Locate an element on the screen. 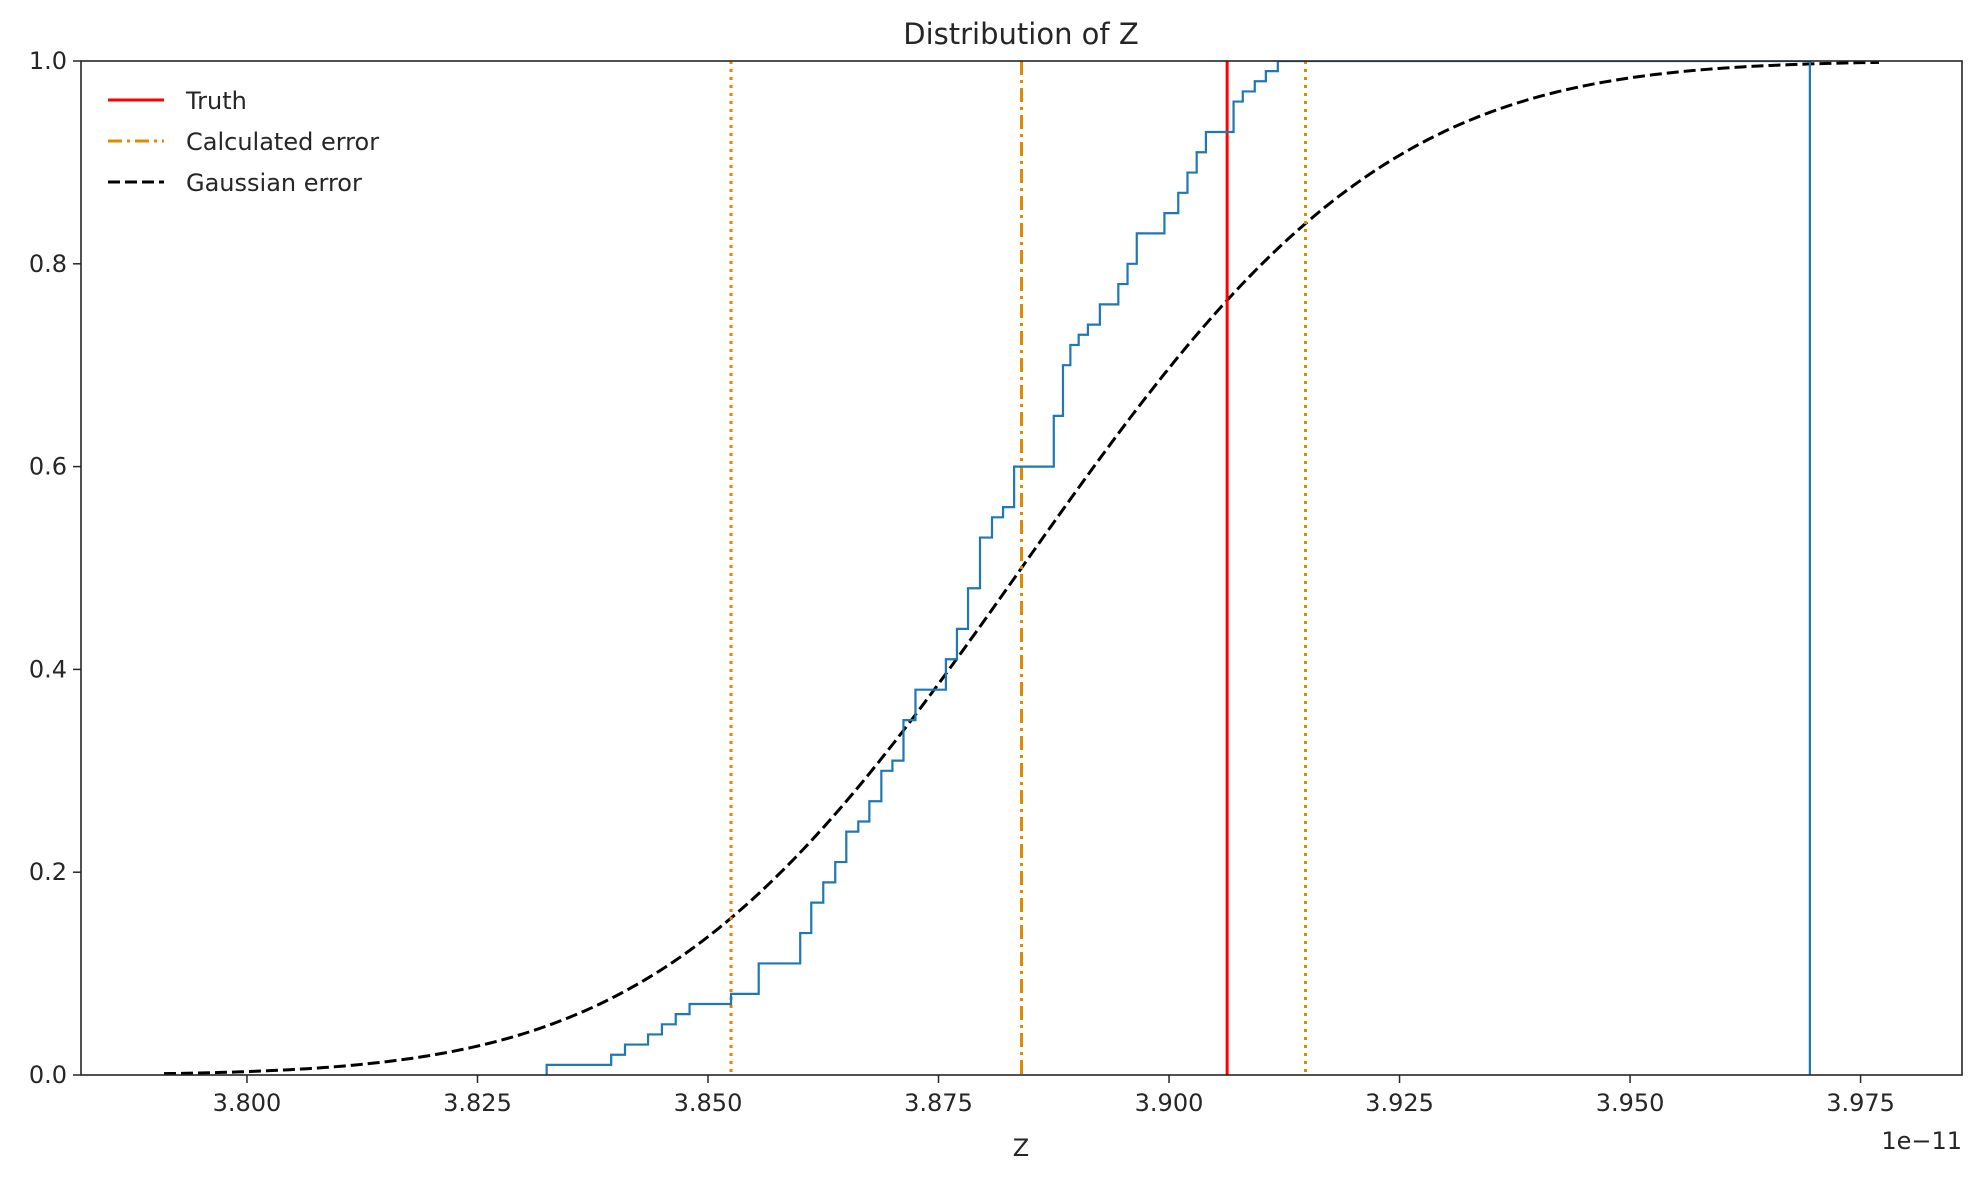 The height and width of the screenshot is (1181, 1979). x-tick-label: 3.925 is located at coordinates (1399, 1103).